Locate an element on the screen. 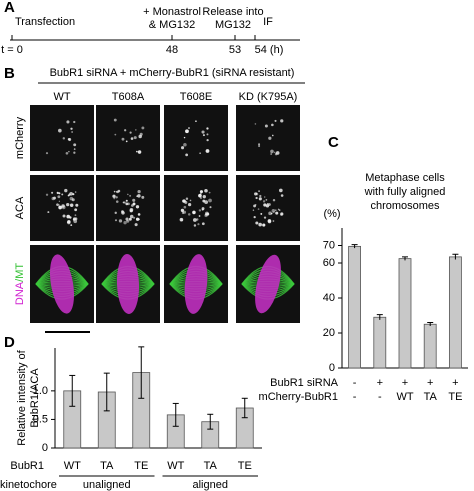 The image size is (474, 491). condition-cell: WT is located at coordinates (404, 397).